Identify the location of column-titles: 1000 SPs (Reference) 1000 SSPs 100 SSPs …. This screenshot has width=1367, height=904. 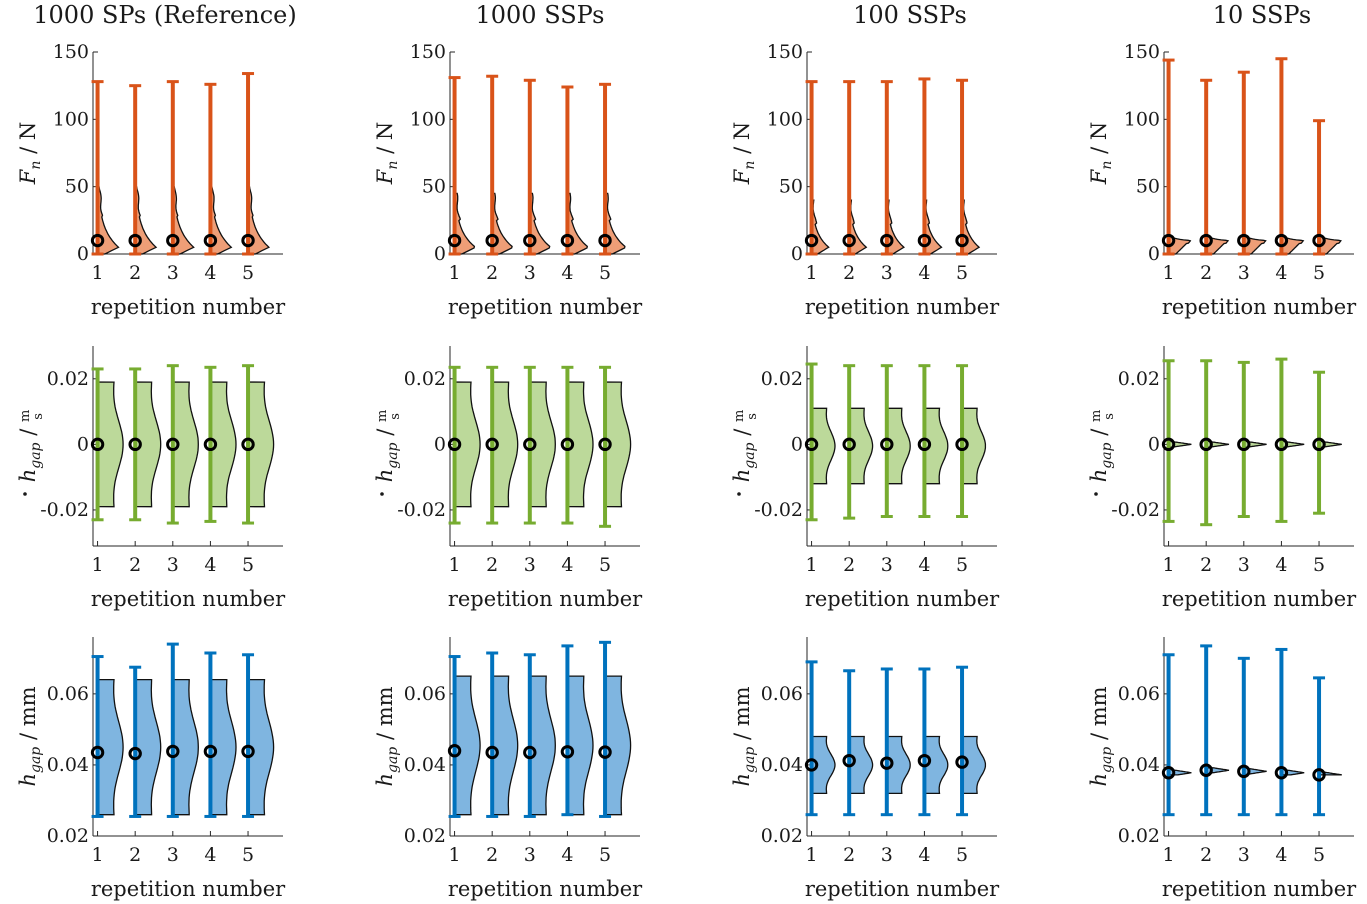
(672, 15).